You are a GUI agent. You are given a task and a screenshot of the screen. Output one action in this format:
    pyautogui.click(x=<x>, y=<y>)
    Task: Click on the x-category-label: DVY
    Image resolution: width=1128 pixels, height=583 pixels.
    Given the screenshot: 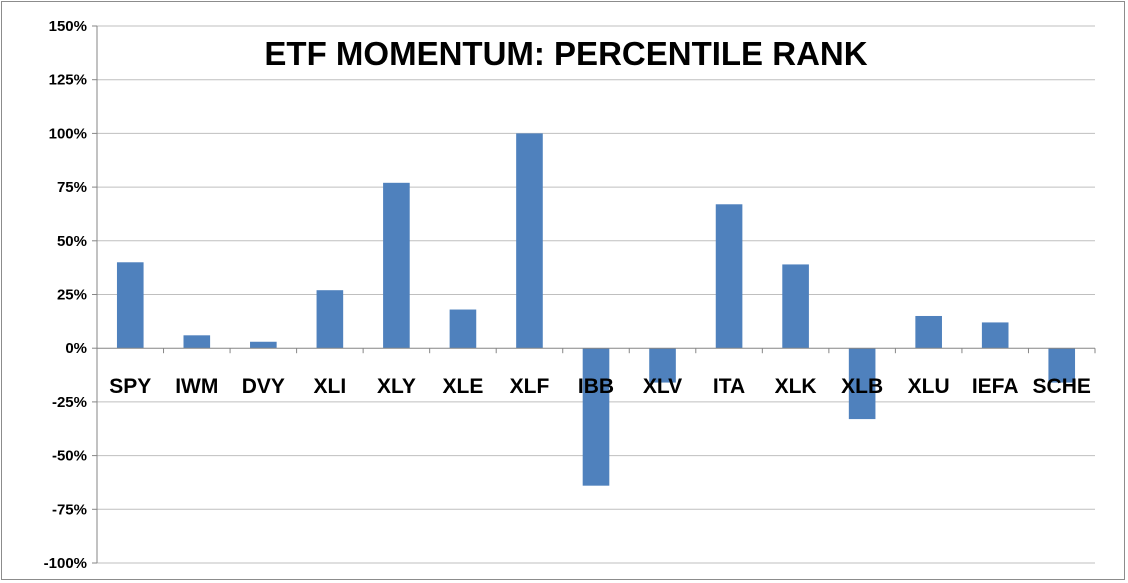 What is the action you would take?
    pyautogui.click(x=263, y=386)
    